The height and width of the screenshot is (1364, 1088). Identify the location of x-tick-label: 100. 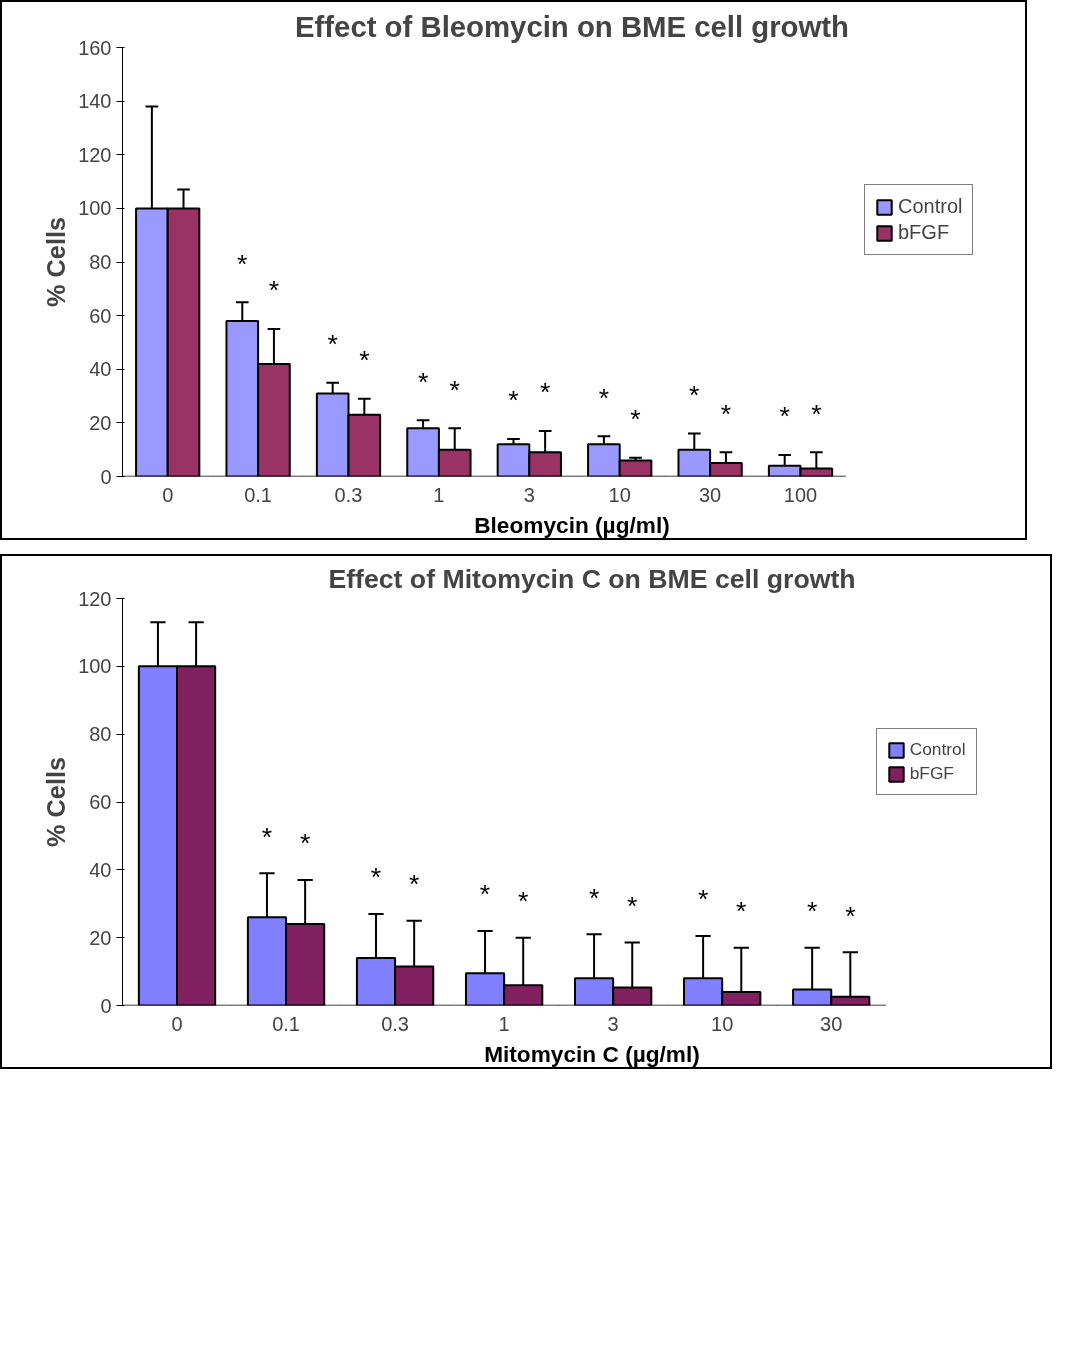
(800, 494).